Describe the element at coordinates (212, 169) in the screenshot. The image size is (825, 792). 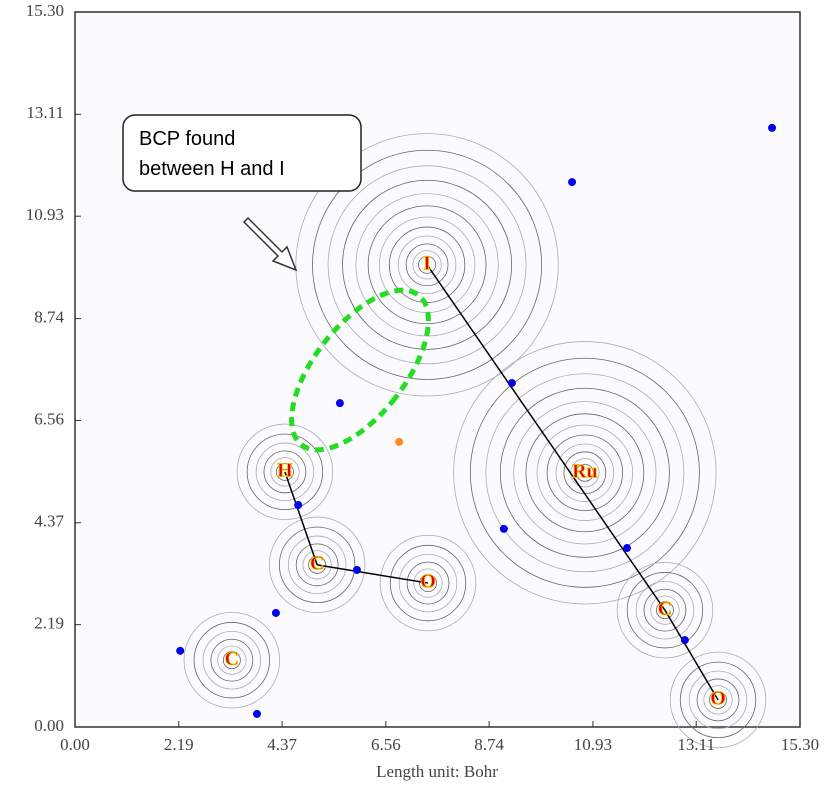
I see `callout-text: between H and I` at that location.